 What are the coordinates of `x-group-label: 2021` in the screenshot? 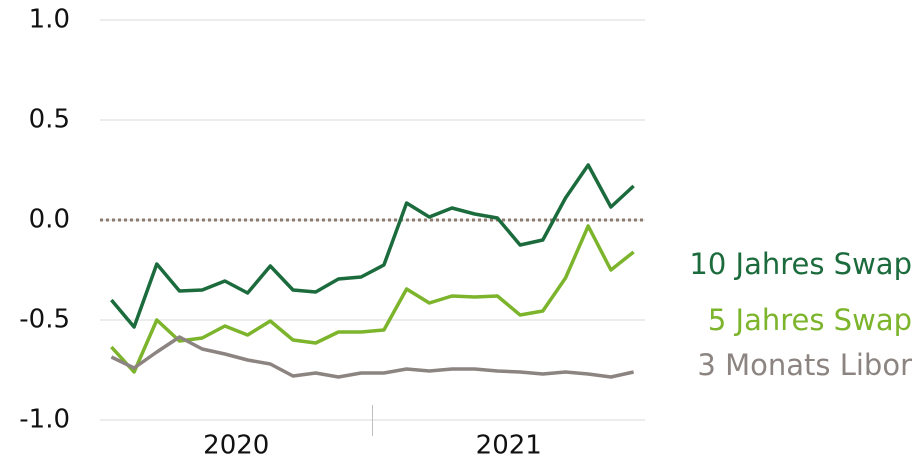 It's located at (509, 446).